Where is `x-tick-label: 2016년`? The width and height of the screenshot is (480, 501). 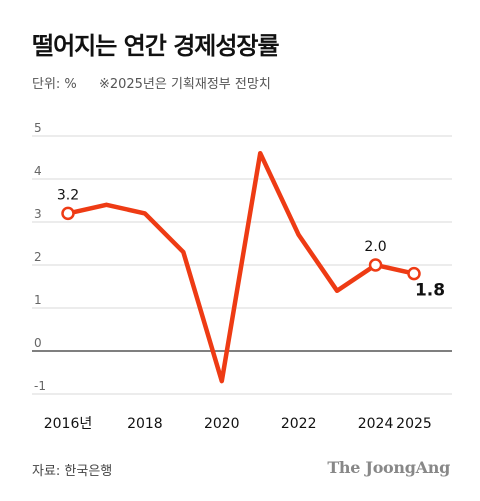 x-tick-label: 2016년 is located at coordinates (68, 424).